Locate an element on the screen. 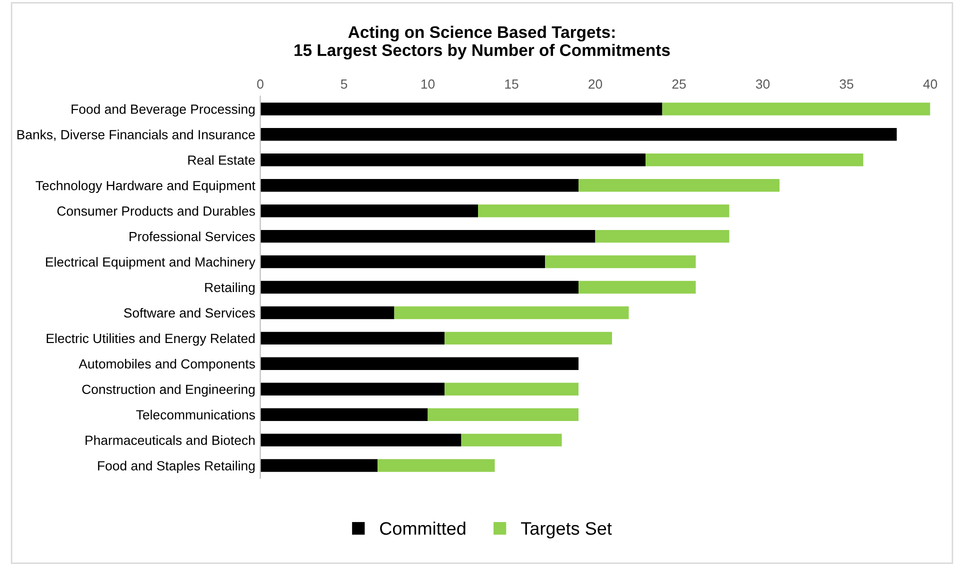  y-tick-label: Pharmaceuticals and Biotech is located at coordinates (170, 440).